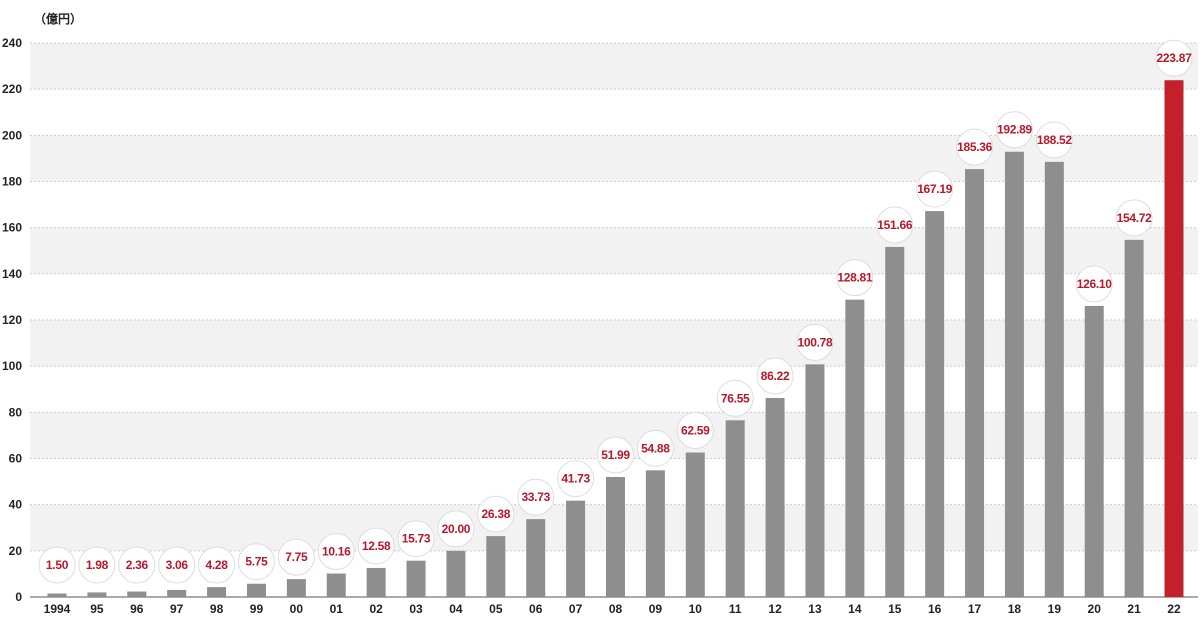  I want to click on data-label: 86.22, so click(775, 376).